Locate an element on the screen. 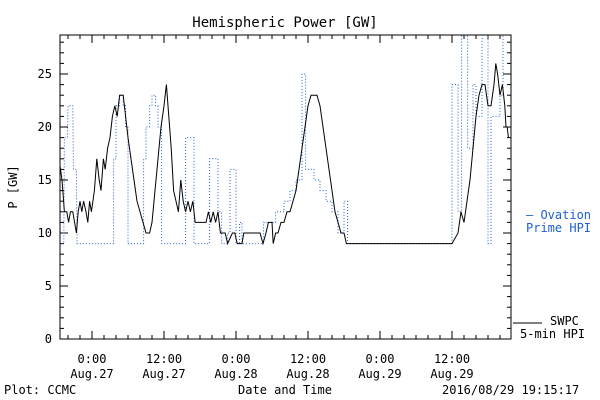 The width and height of the screenshot is (600, 400). y-tick-label: 20 is located at coordinates (45, 127).